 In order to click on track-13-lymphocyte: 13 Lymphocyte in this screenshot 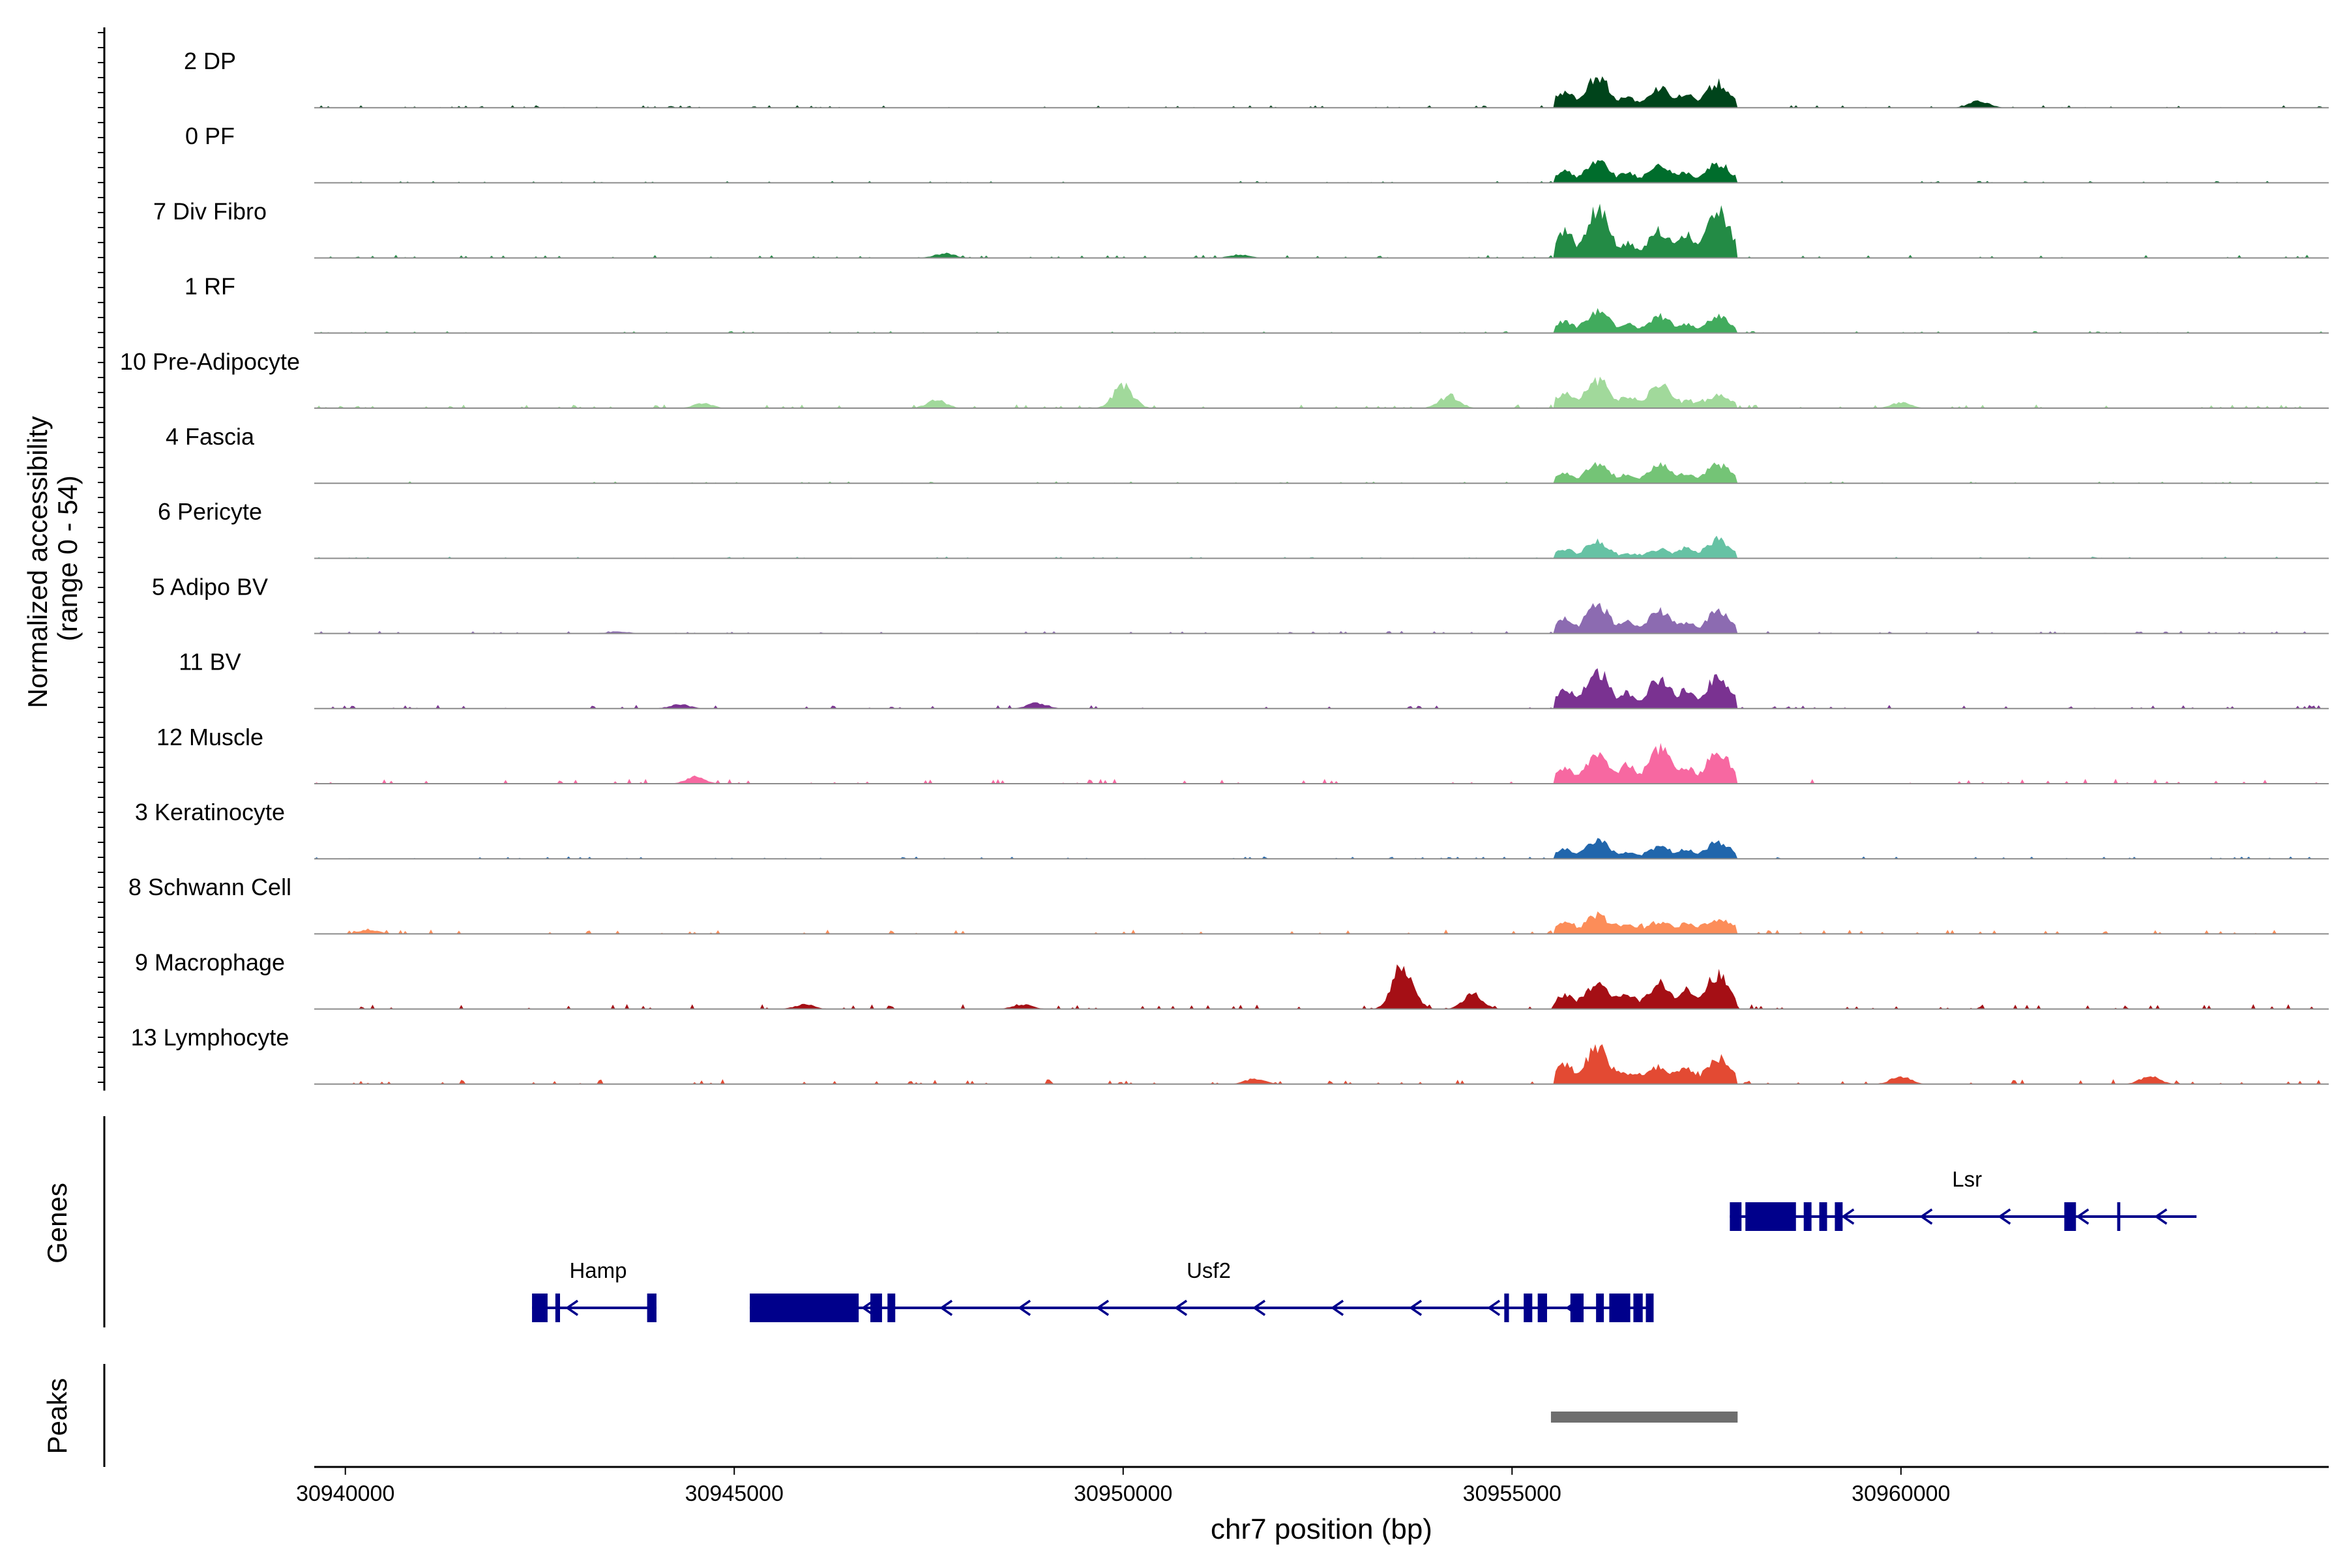, I will do `click(1230, 1054)`.